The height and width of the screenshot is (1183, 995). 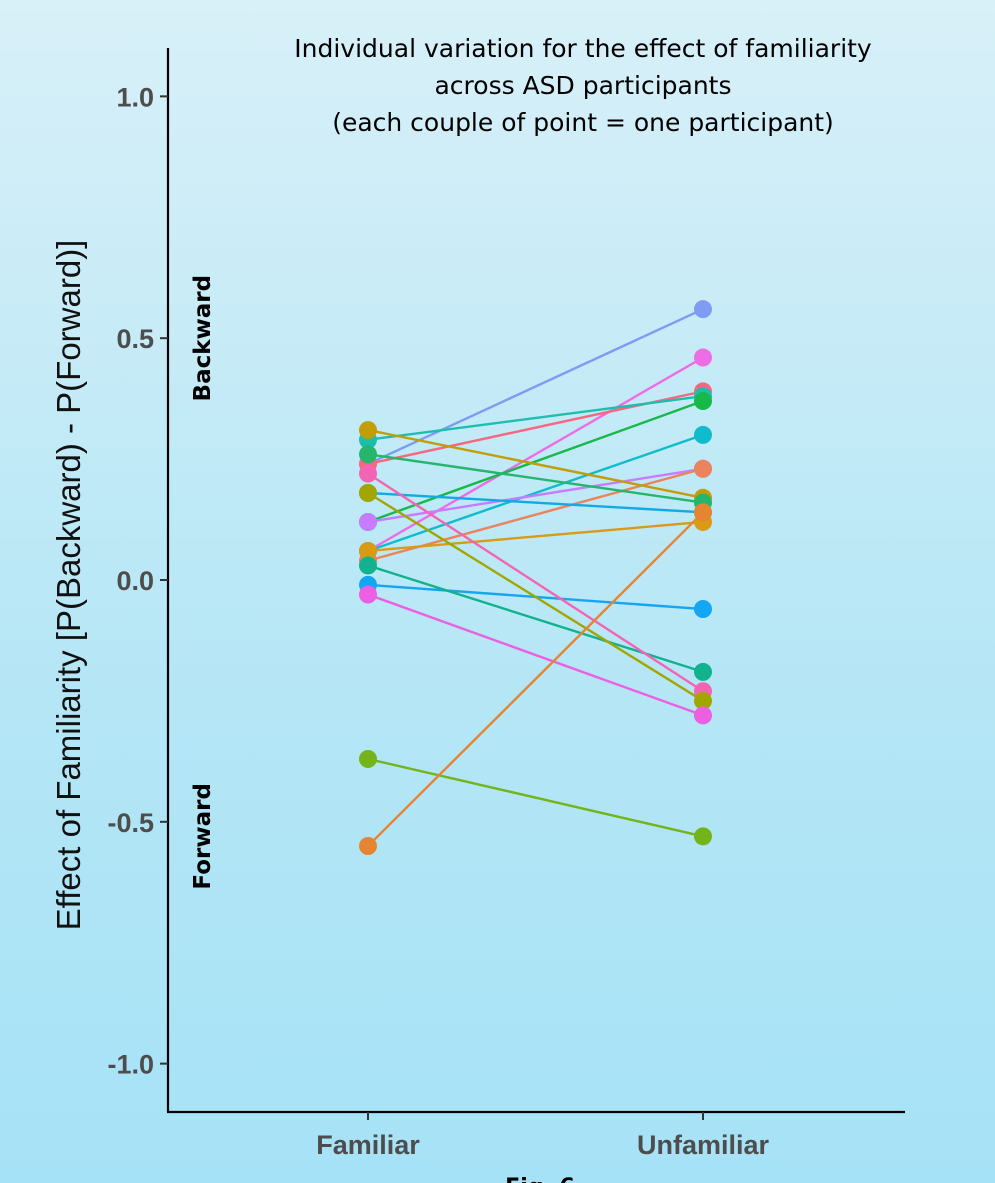 I want to click on x-tick-labels: Familiar Unfamiliar, so click(x=542, y=1145).